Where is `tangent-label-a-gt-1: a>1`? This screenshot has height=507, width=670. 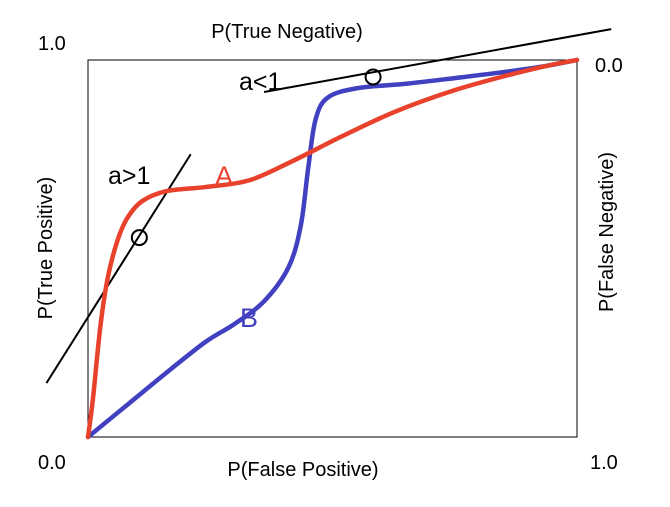
tangent-label-a-gt-1: a>1 is located at coordinates (129, 176).